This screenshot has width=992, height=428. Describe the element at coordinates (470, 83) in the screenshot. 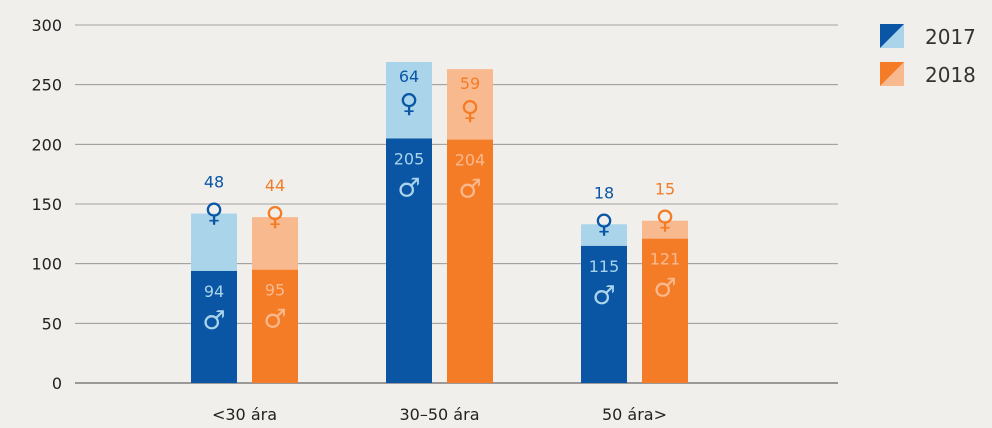

I see `data-label-female: 59` at that location.